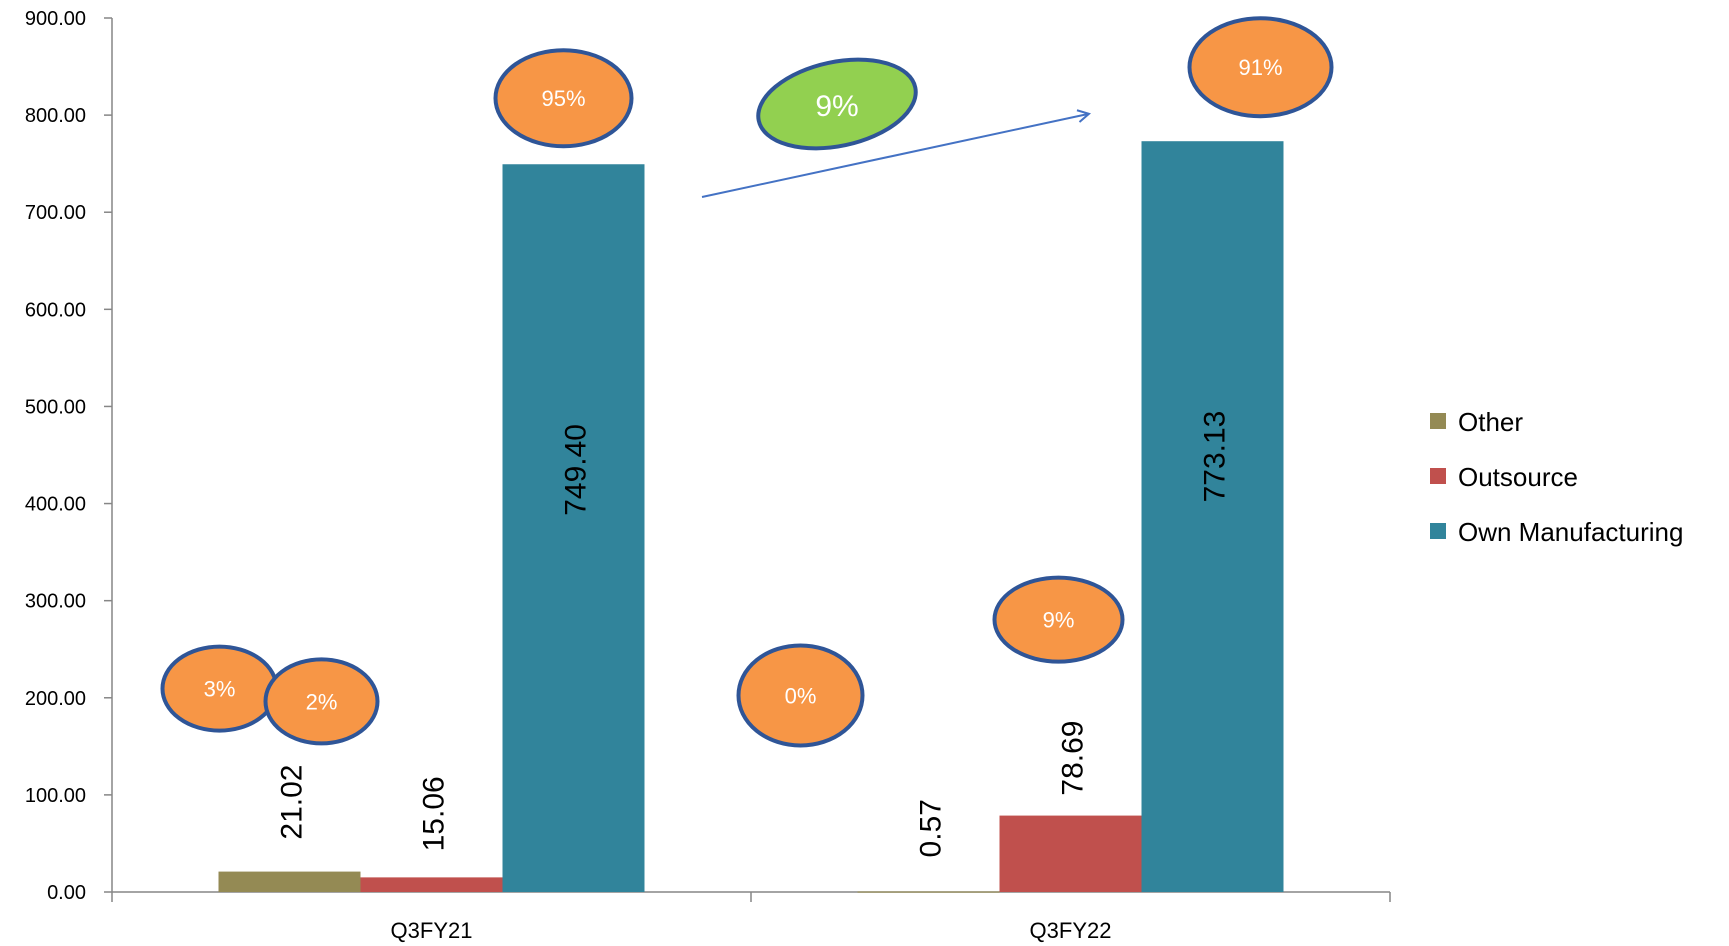 The image size is (1729, 946). What do you see at coordinates (1490, 422) in the screenshot?
I see `legend-label: Other` at bounding box center [1490, 422].